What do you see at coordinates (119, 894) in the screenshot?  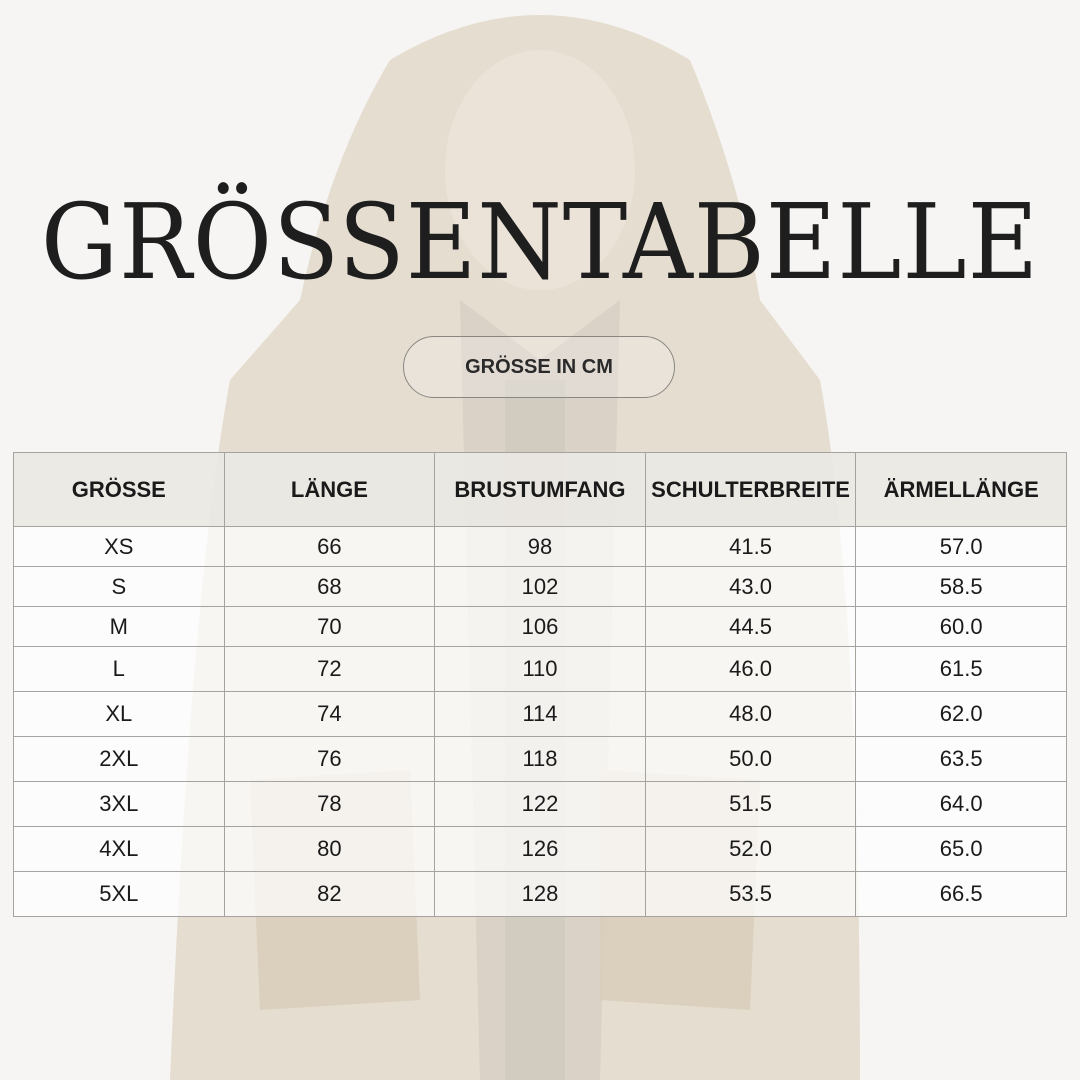 I see `cell-size: 5XL` at bounding box center [119, 894].